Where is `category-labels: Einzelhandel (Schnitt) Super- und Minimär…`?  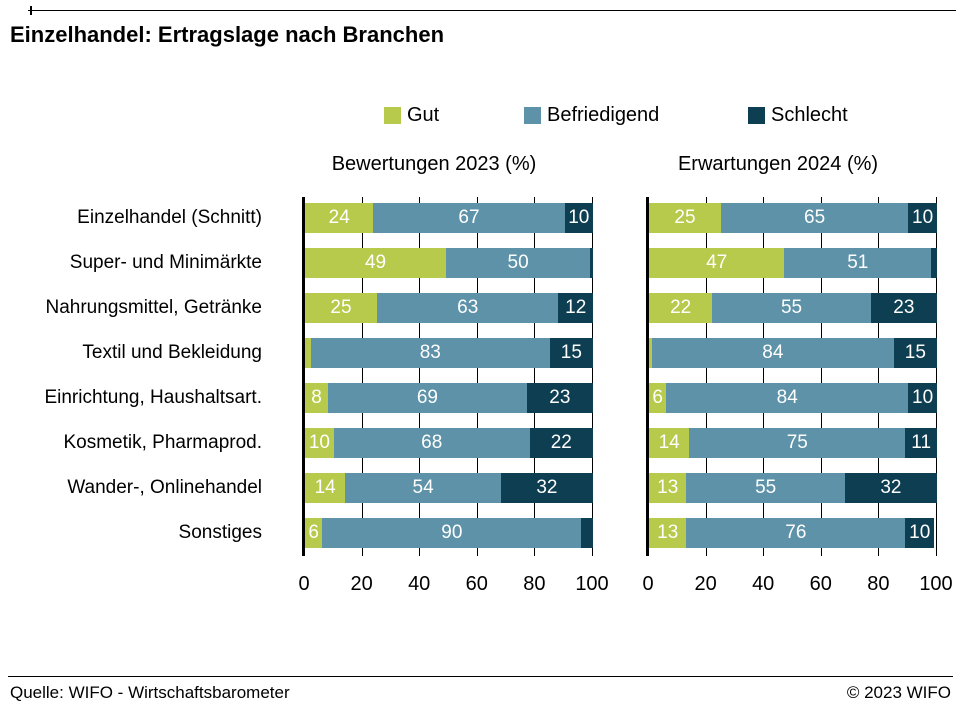
category-labels: Einzelhandel (Schnitt) Super- und Minimär… is located at coordinates (131, 376).